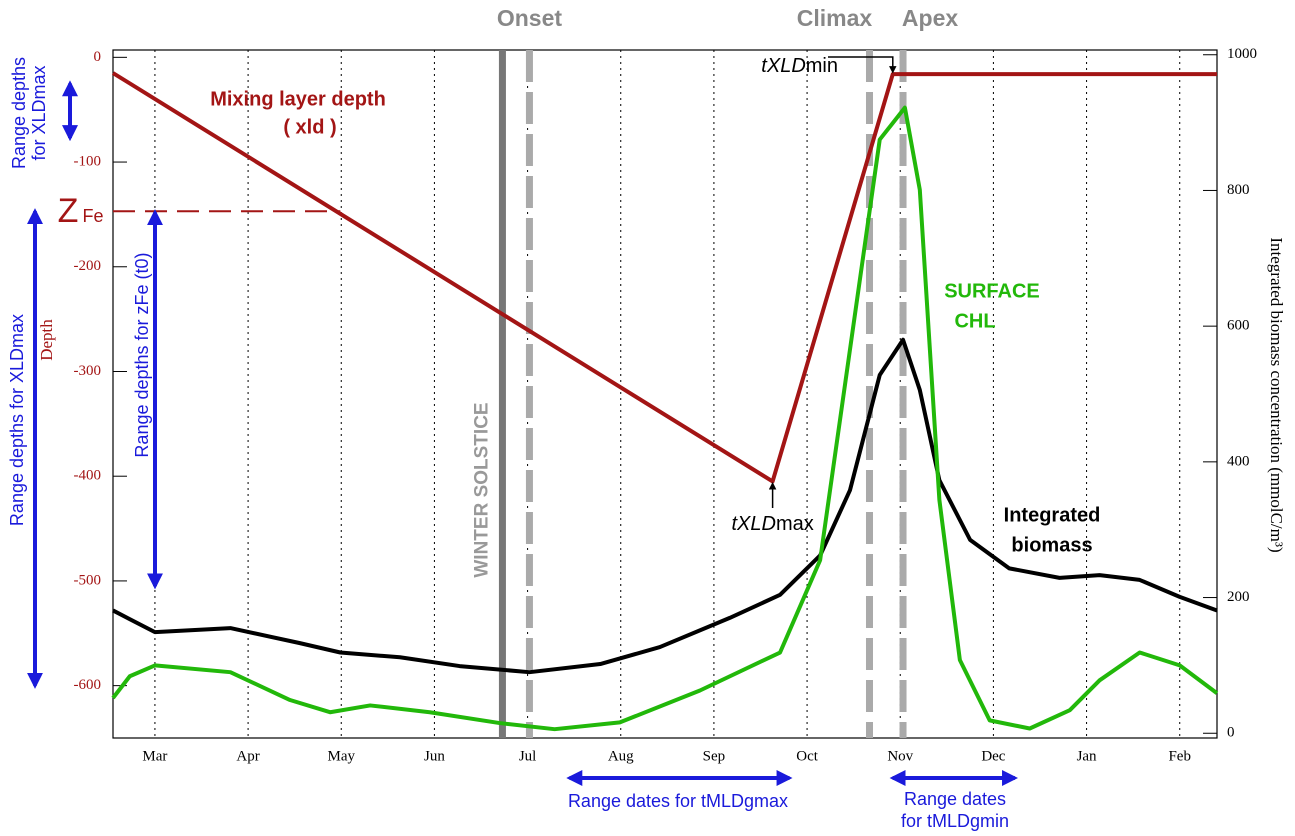 The image size is (1295, 836). I want to click on annotation: tXLDmin, so click(799, 66).